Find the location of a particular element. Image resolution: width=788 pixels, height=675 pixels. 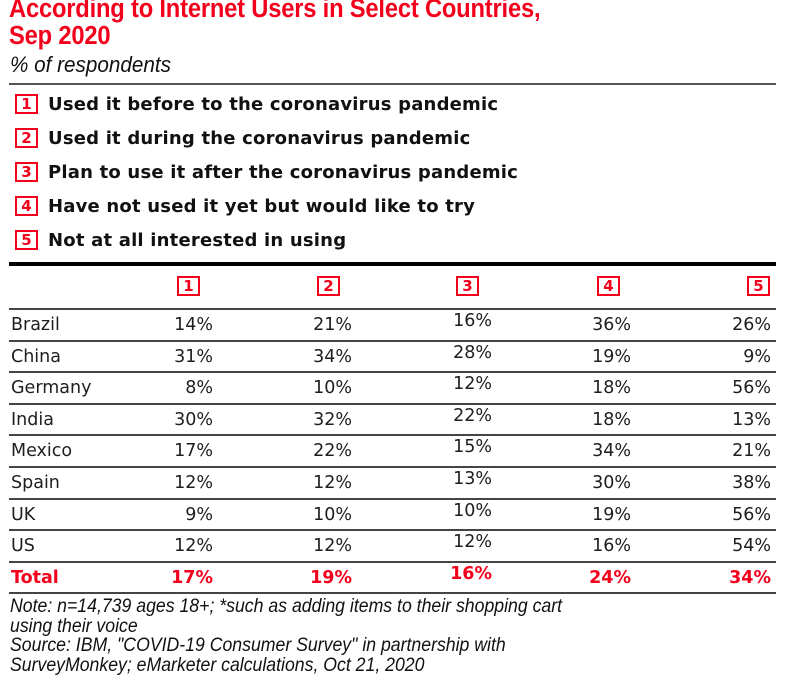

country-label: India is located at coordinates (32, 420).